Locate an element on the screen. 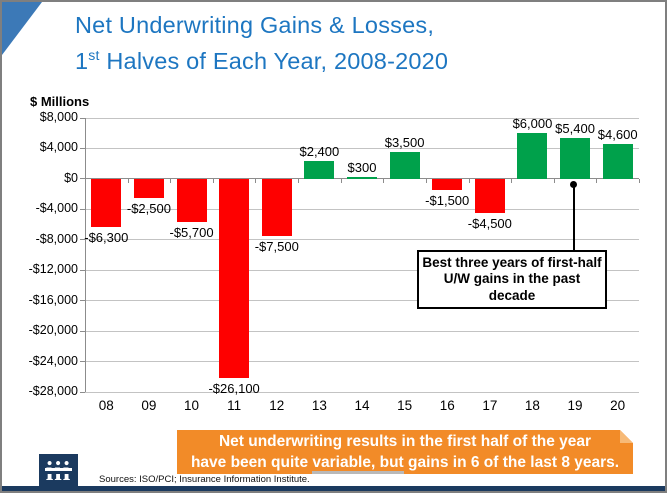 The height and width of the screenshot is (493, 667). bar-2019 is located at coordinates (575, 158).